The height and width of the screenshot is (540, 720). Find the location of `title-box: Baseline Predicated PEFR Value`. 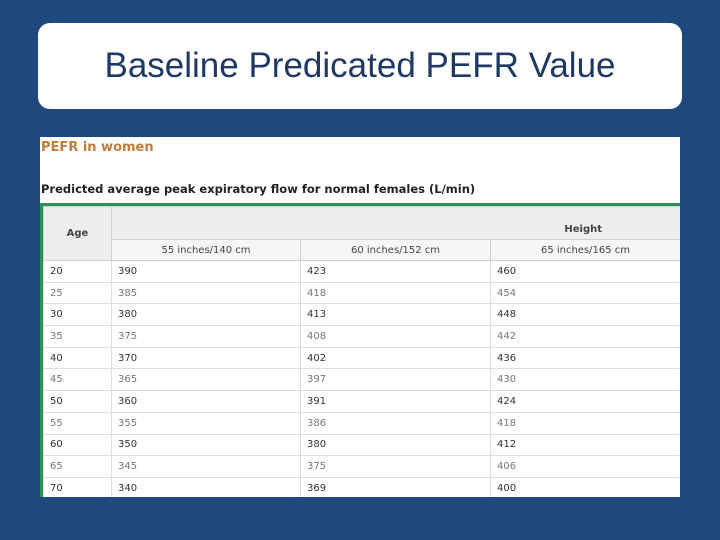

title-box: Baseline Predicated PEFR Value is located at coordinates (360, 66).